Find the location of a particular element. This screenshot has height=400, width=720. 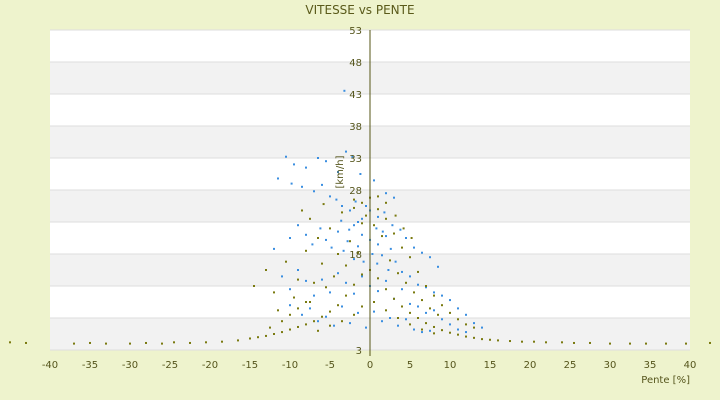

y-tick-label: 28 is located at coordinates (355, 191).